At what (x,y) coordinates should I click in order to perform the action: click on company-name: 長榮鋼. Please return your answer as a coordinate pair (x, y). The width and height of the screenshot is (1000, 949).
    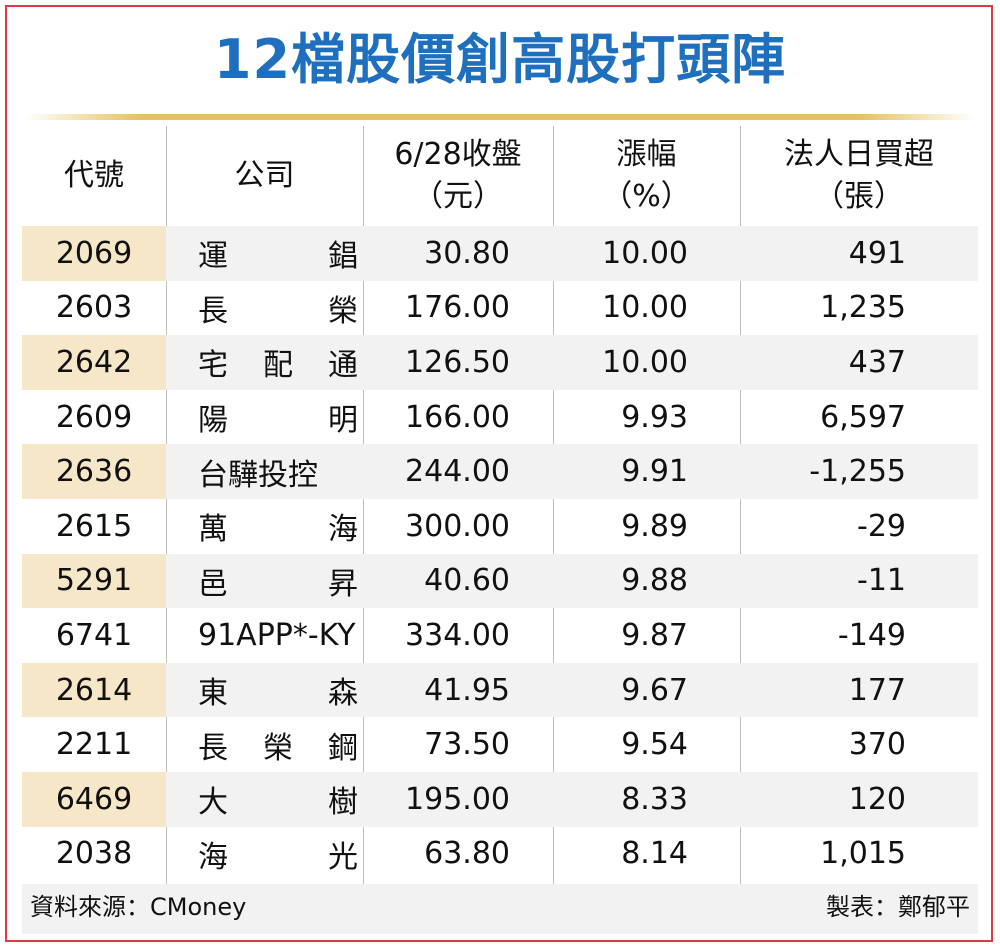
    Looking at the image, I should click on (278, 744).